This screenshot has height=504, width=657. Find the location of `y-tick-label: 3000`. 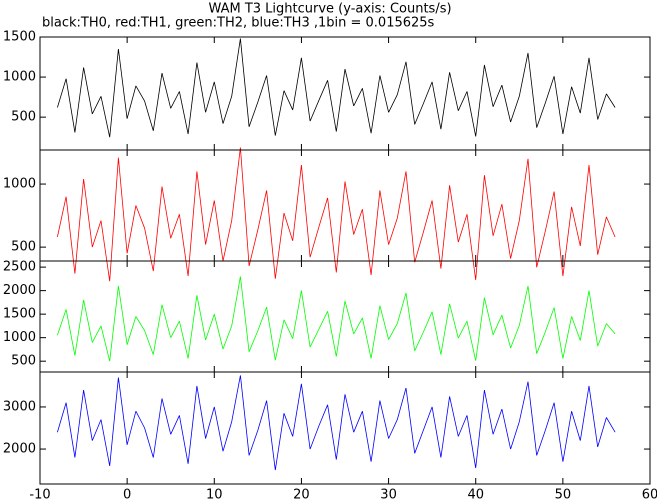

y-tick-label: 3000 is located at coordinates (19, 406).